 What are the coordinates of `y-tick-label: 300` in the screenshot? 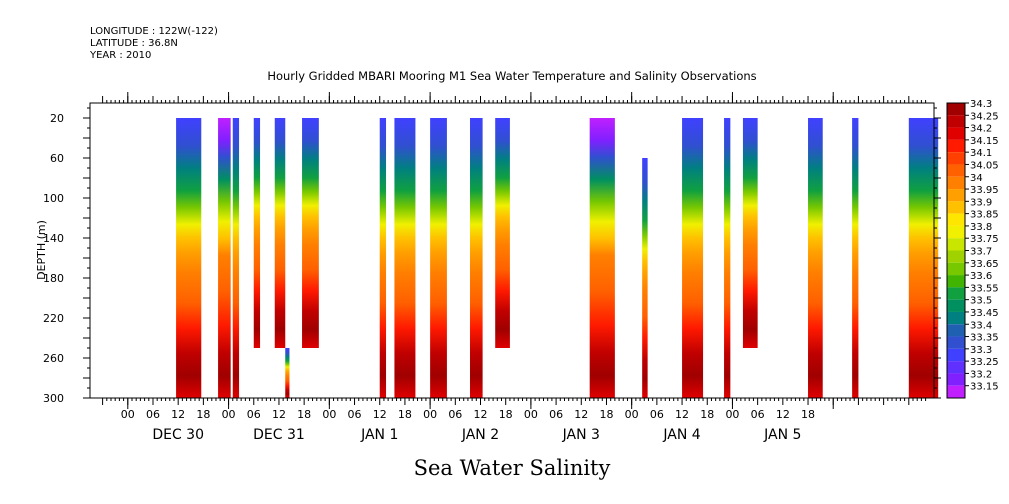 It's located at (53, 398).